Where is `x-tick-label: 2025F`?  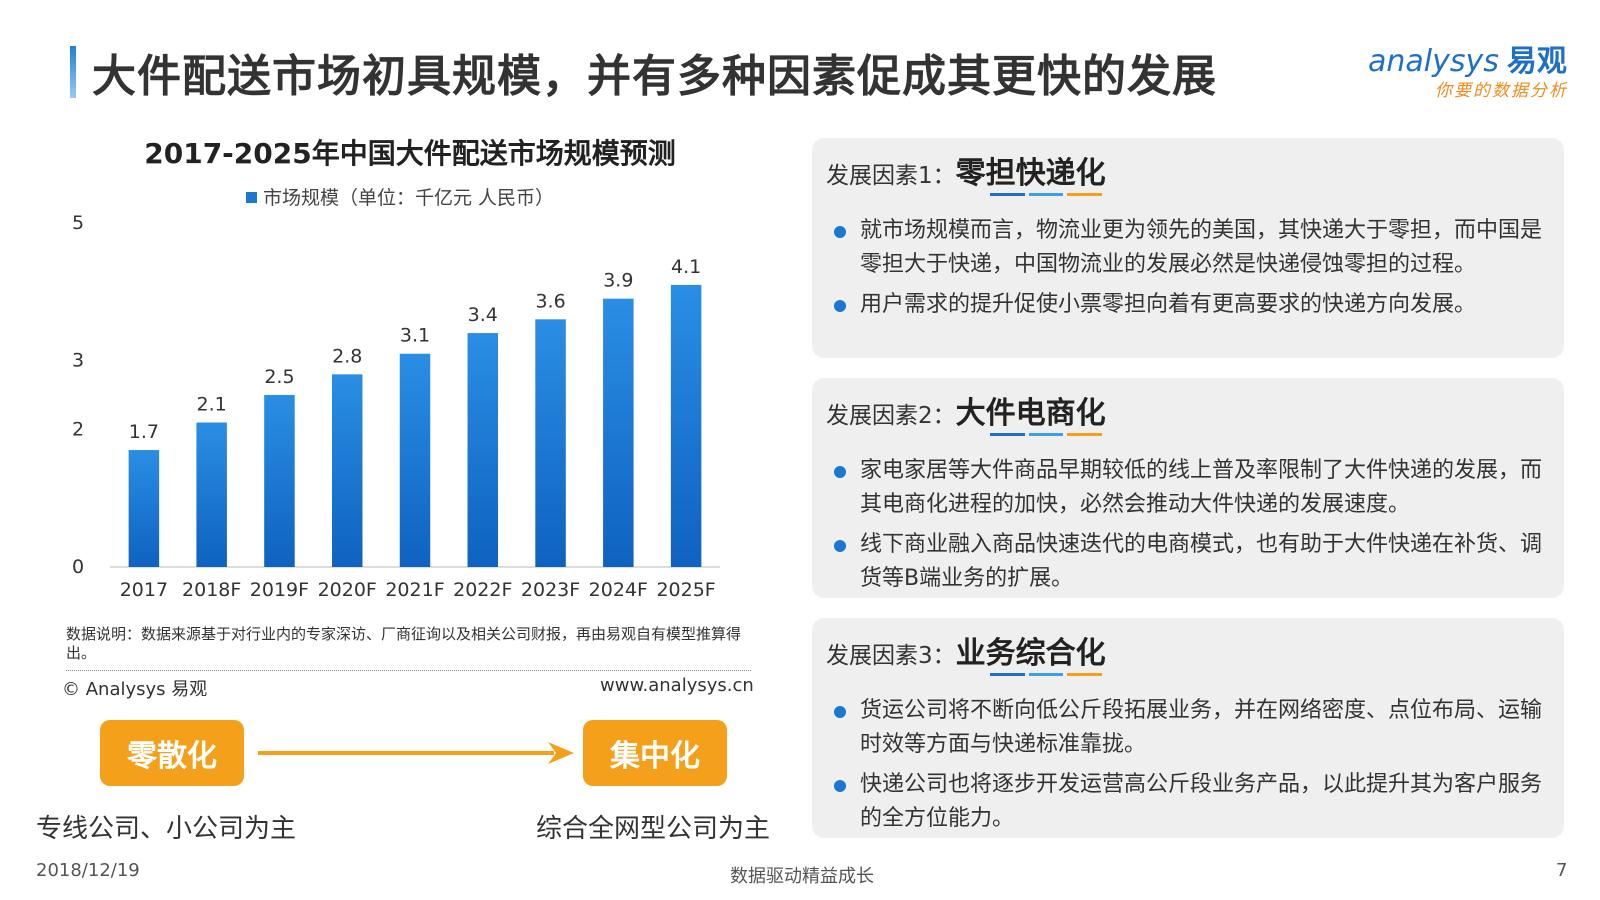
x-tick-label: 2025F is located at coordinates (685, 590).